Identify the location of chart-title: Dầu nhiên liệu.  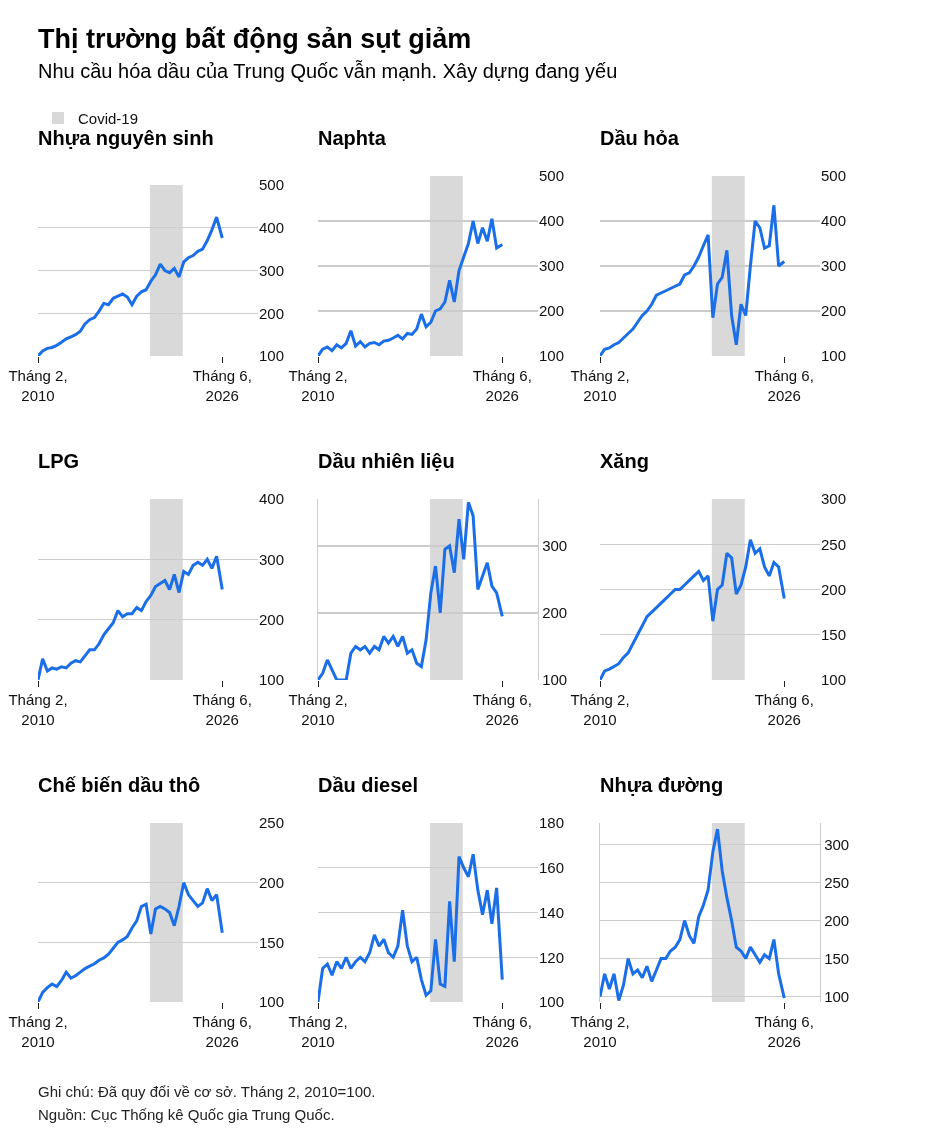
(386, 461).